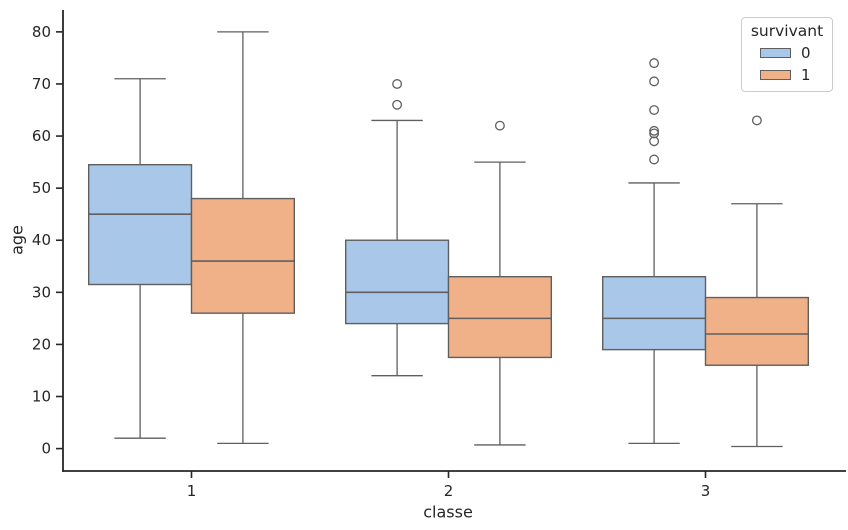  What do you see at coordinates (654, 313) in the screenshot?
I see `box-classe3-survivant0` at bounding box center [654, 313].